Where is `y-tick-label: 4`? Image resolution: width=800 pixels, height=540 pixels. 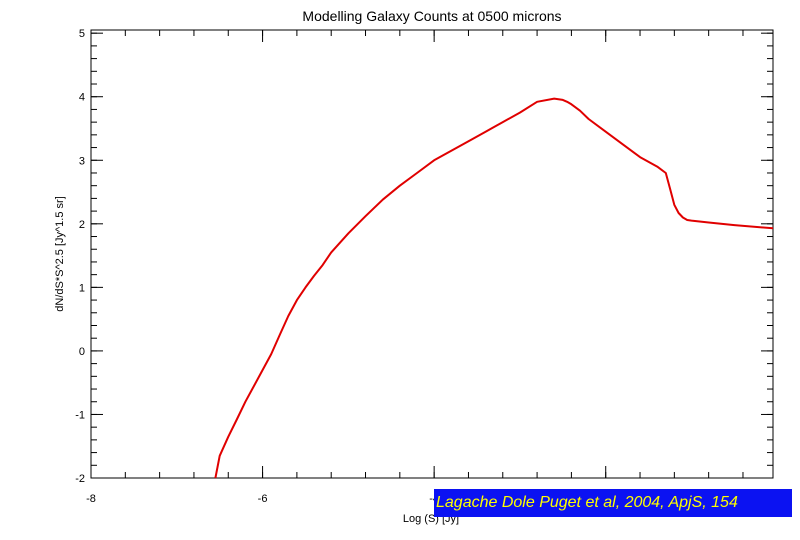 y-tick-label: 4 is located at coordinates (82, 98).